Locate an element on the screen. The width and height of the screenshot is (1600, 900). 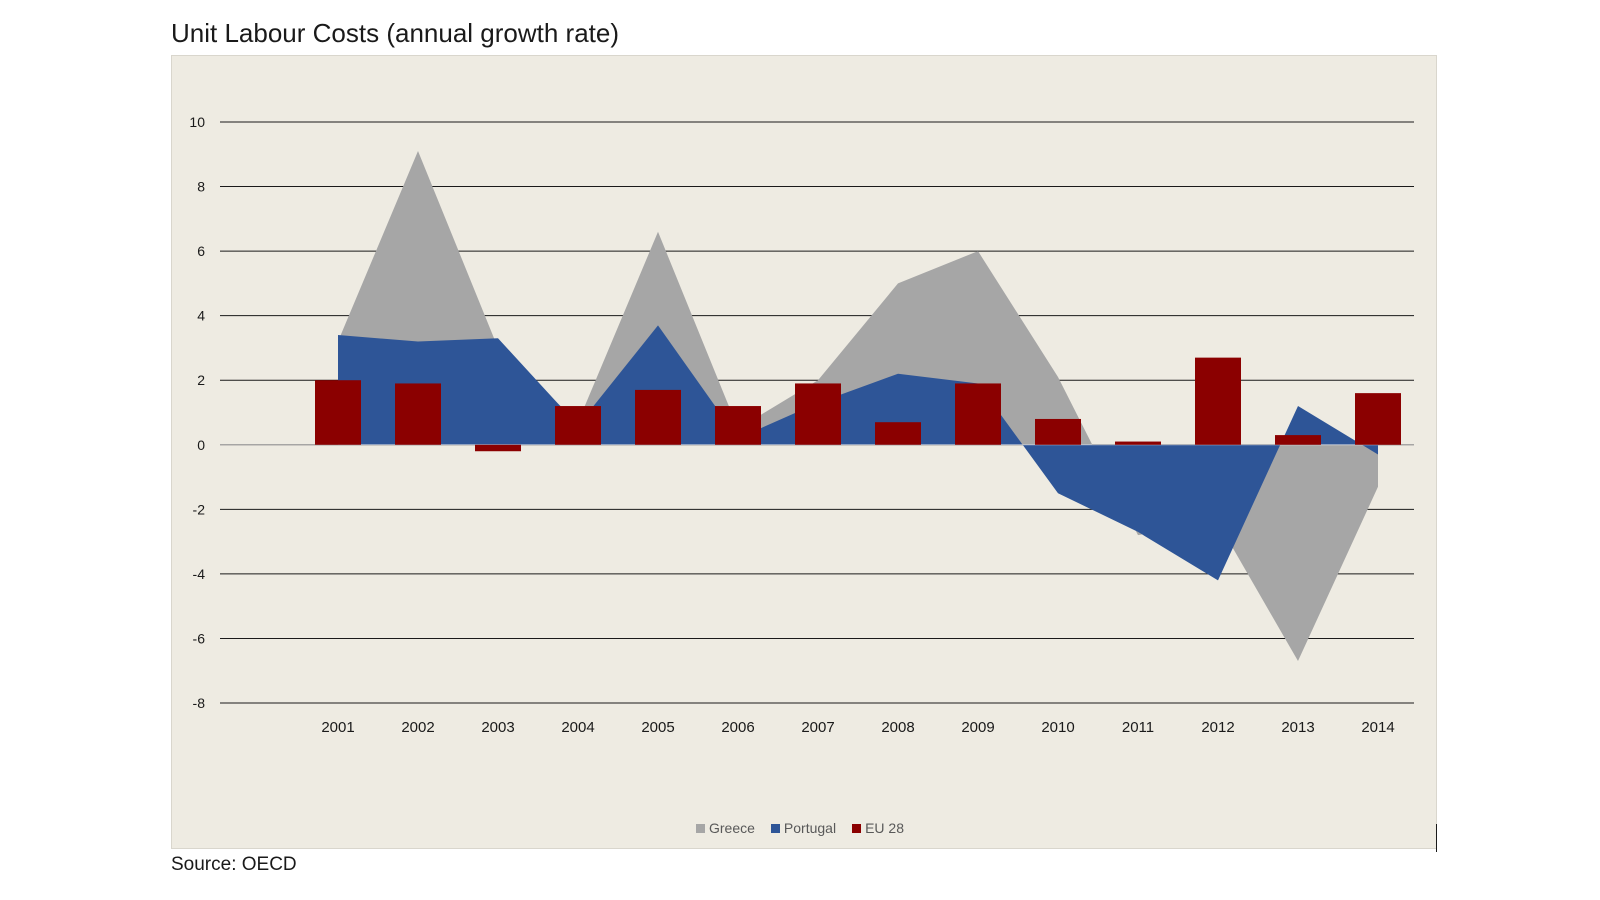
chart-legend: Greece Portugal EU 28 is located at coordinates (800, 828).